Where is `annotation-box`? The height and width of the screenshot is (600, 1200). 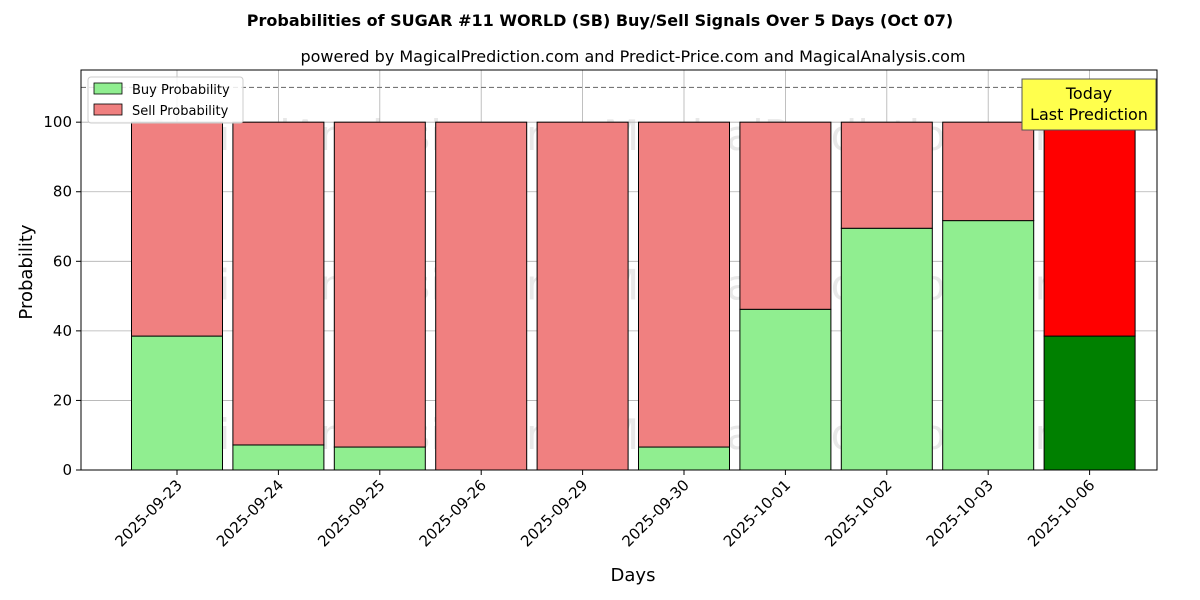 annotation-box is located at coordinates (1089, 104).